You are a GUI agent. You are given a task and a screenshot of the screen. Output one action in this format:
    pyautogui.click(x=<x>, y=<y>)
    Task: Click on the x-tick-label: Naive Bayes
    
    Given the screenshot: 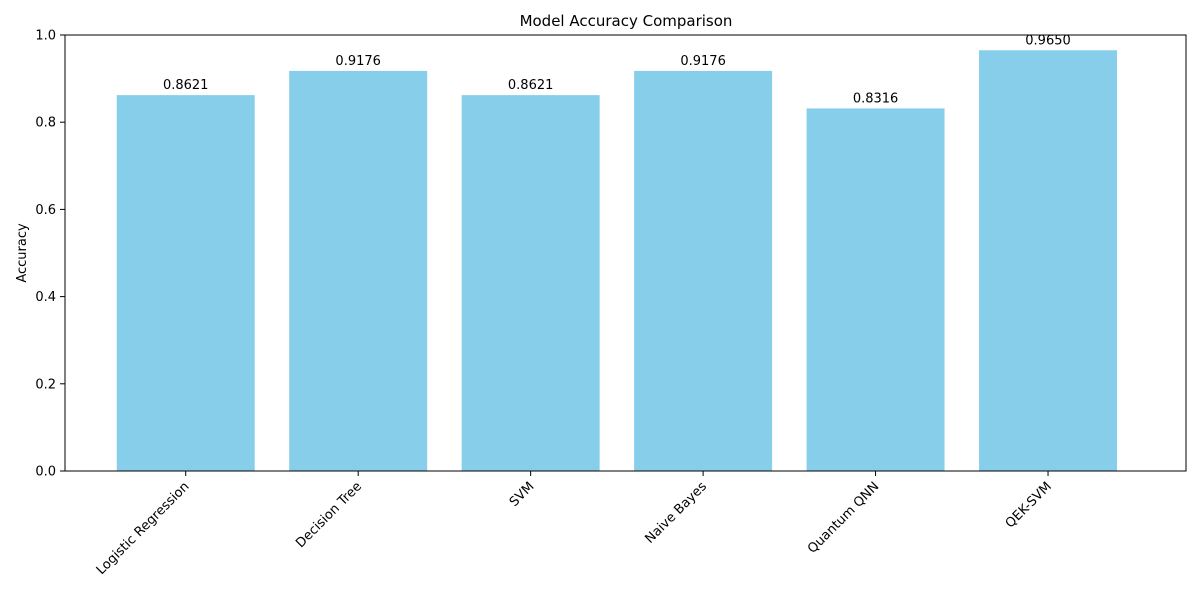 What is the action you would take?
    pyautogui.click(x=676, y=513)
    